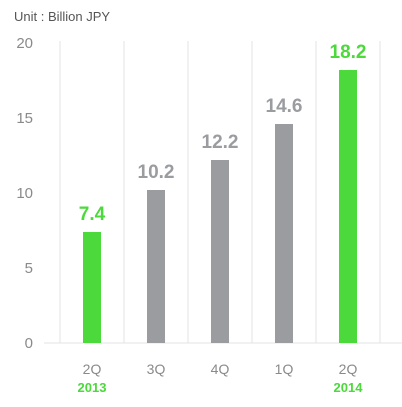  I want to click on data-label: 14.6, so click(284, 106).